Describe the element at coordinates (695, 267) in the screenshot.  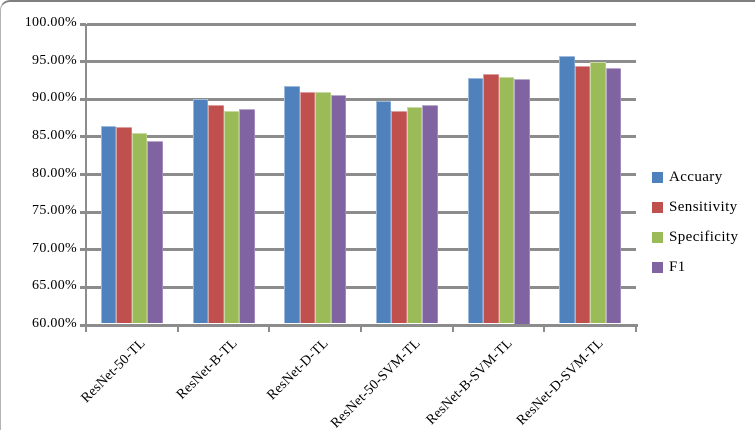
I see `legend-item-f1: F1` at that location.